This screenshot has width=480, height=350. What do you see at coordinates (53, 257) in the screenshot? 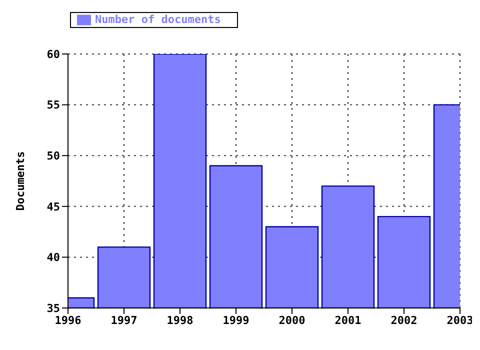
I see `y-tick-label: 40` at bounding box center [53, 257].